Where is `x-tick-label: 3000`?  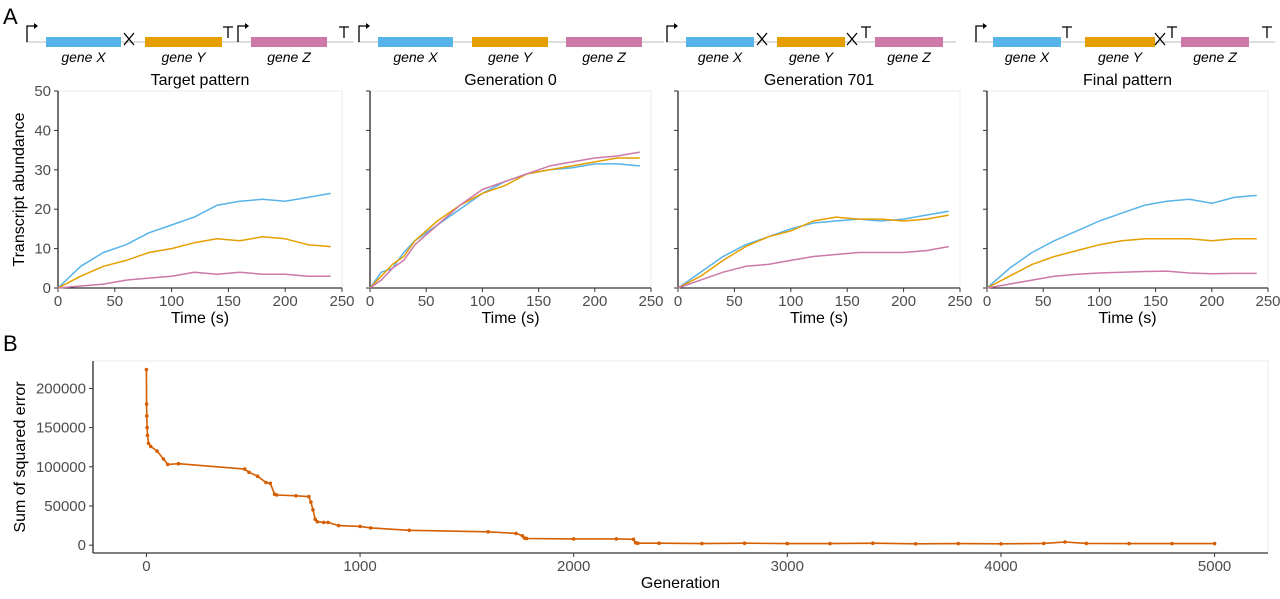 x-tick-label: 3000 is located at coordinates (787, 566).